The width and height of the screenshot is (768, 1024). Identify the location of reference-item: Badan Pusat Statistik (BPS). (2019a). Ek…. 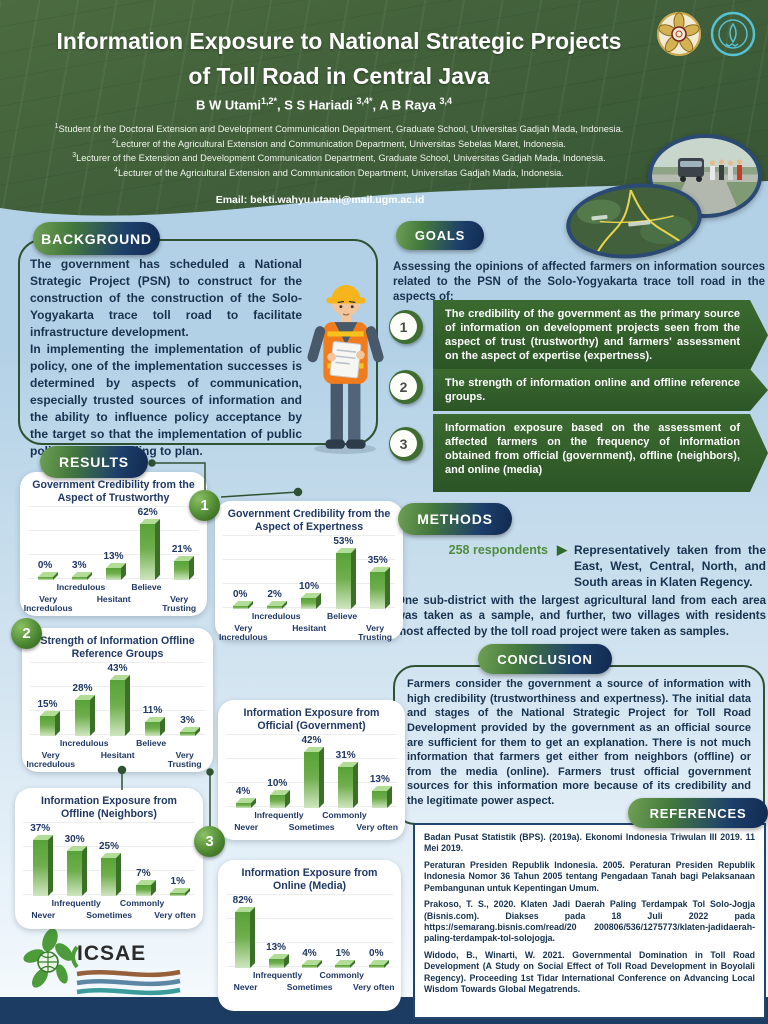
(589, 843).